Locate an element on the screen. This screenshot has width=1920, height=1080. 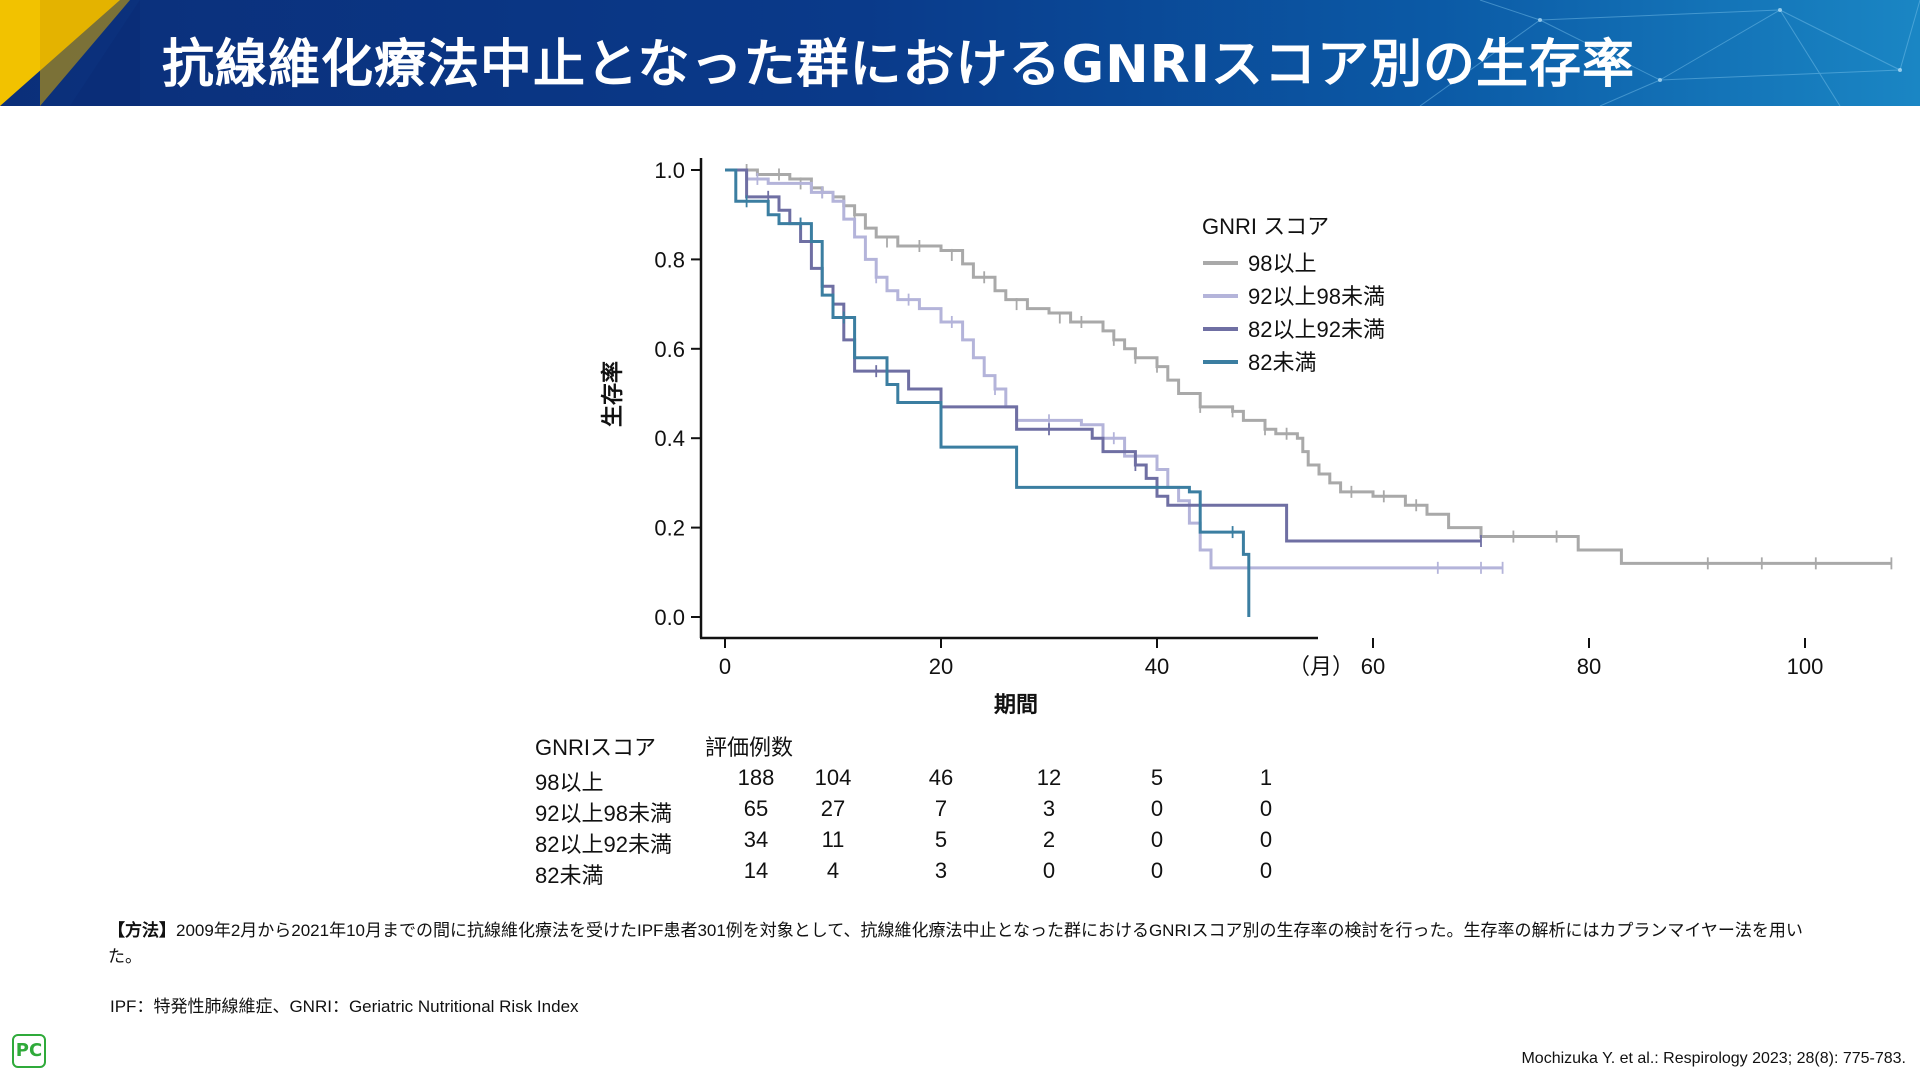
y-tick-label: 0.0 is located at coordinates (669, 617).